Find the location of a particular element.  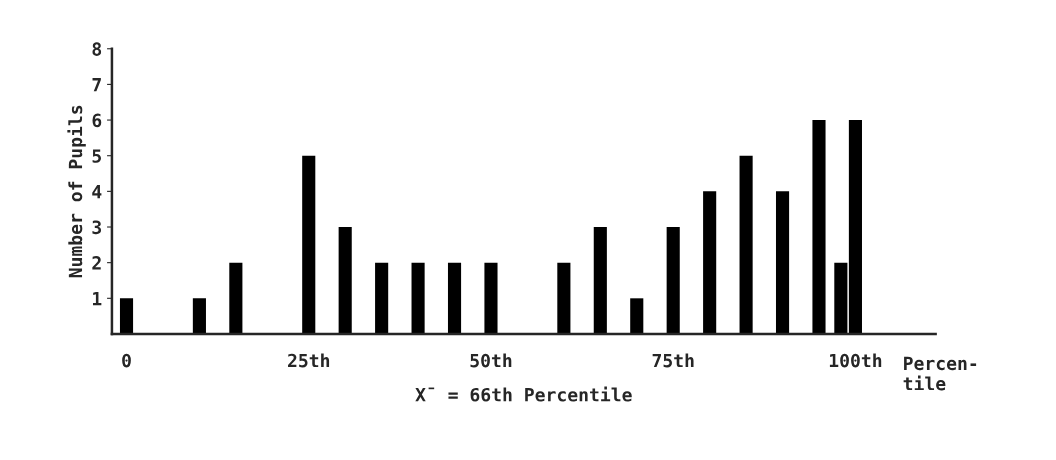

x-axis-title: X̄ = 66th Percentile is located at coordinates (523, 394).